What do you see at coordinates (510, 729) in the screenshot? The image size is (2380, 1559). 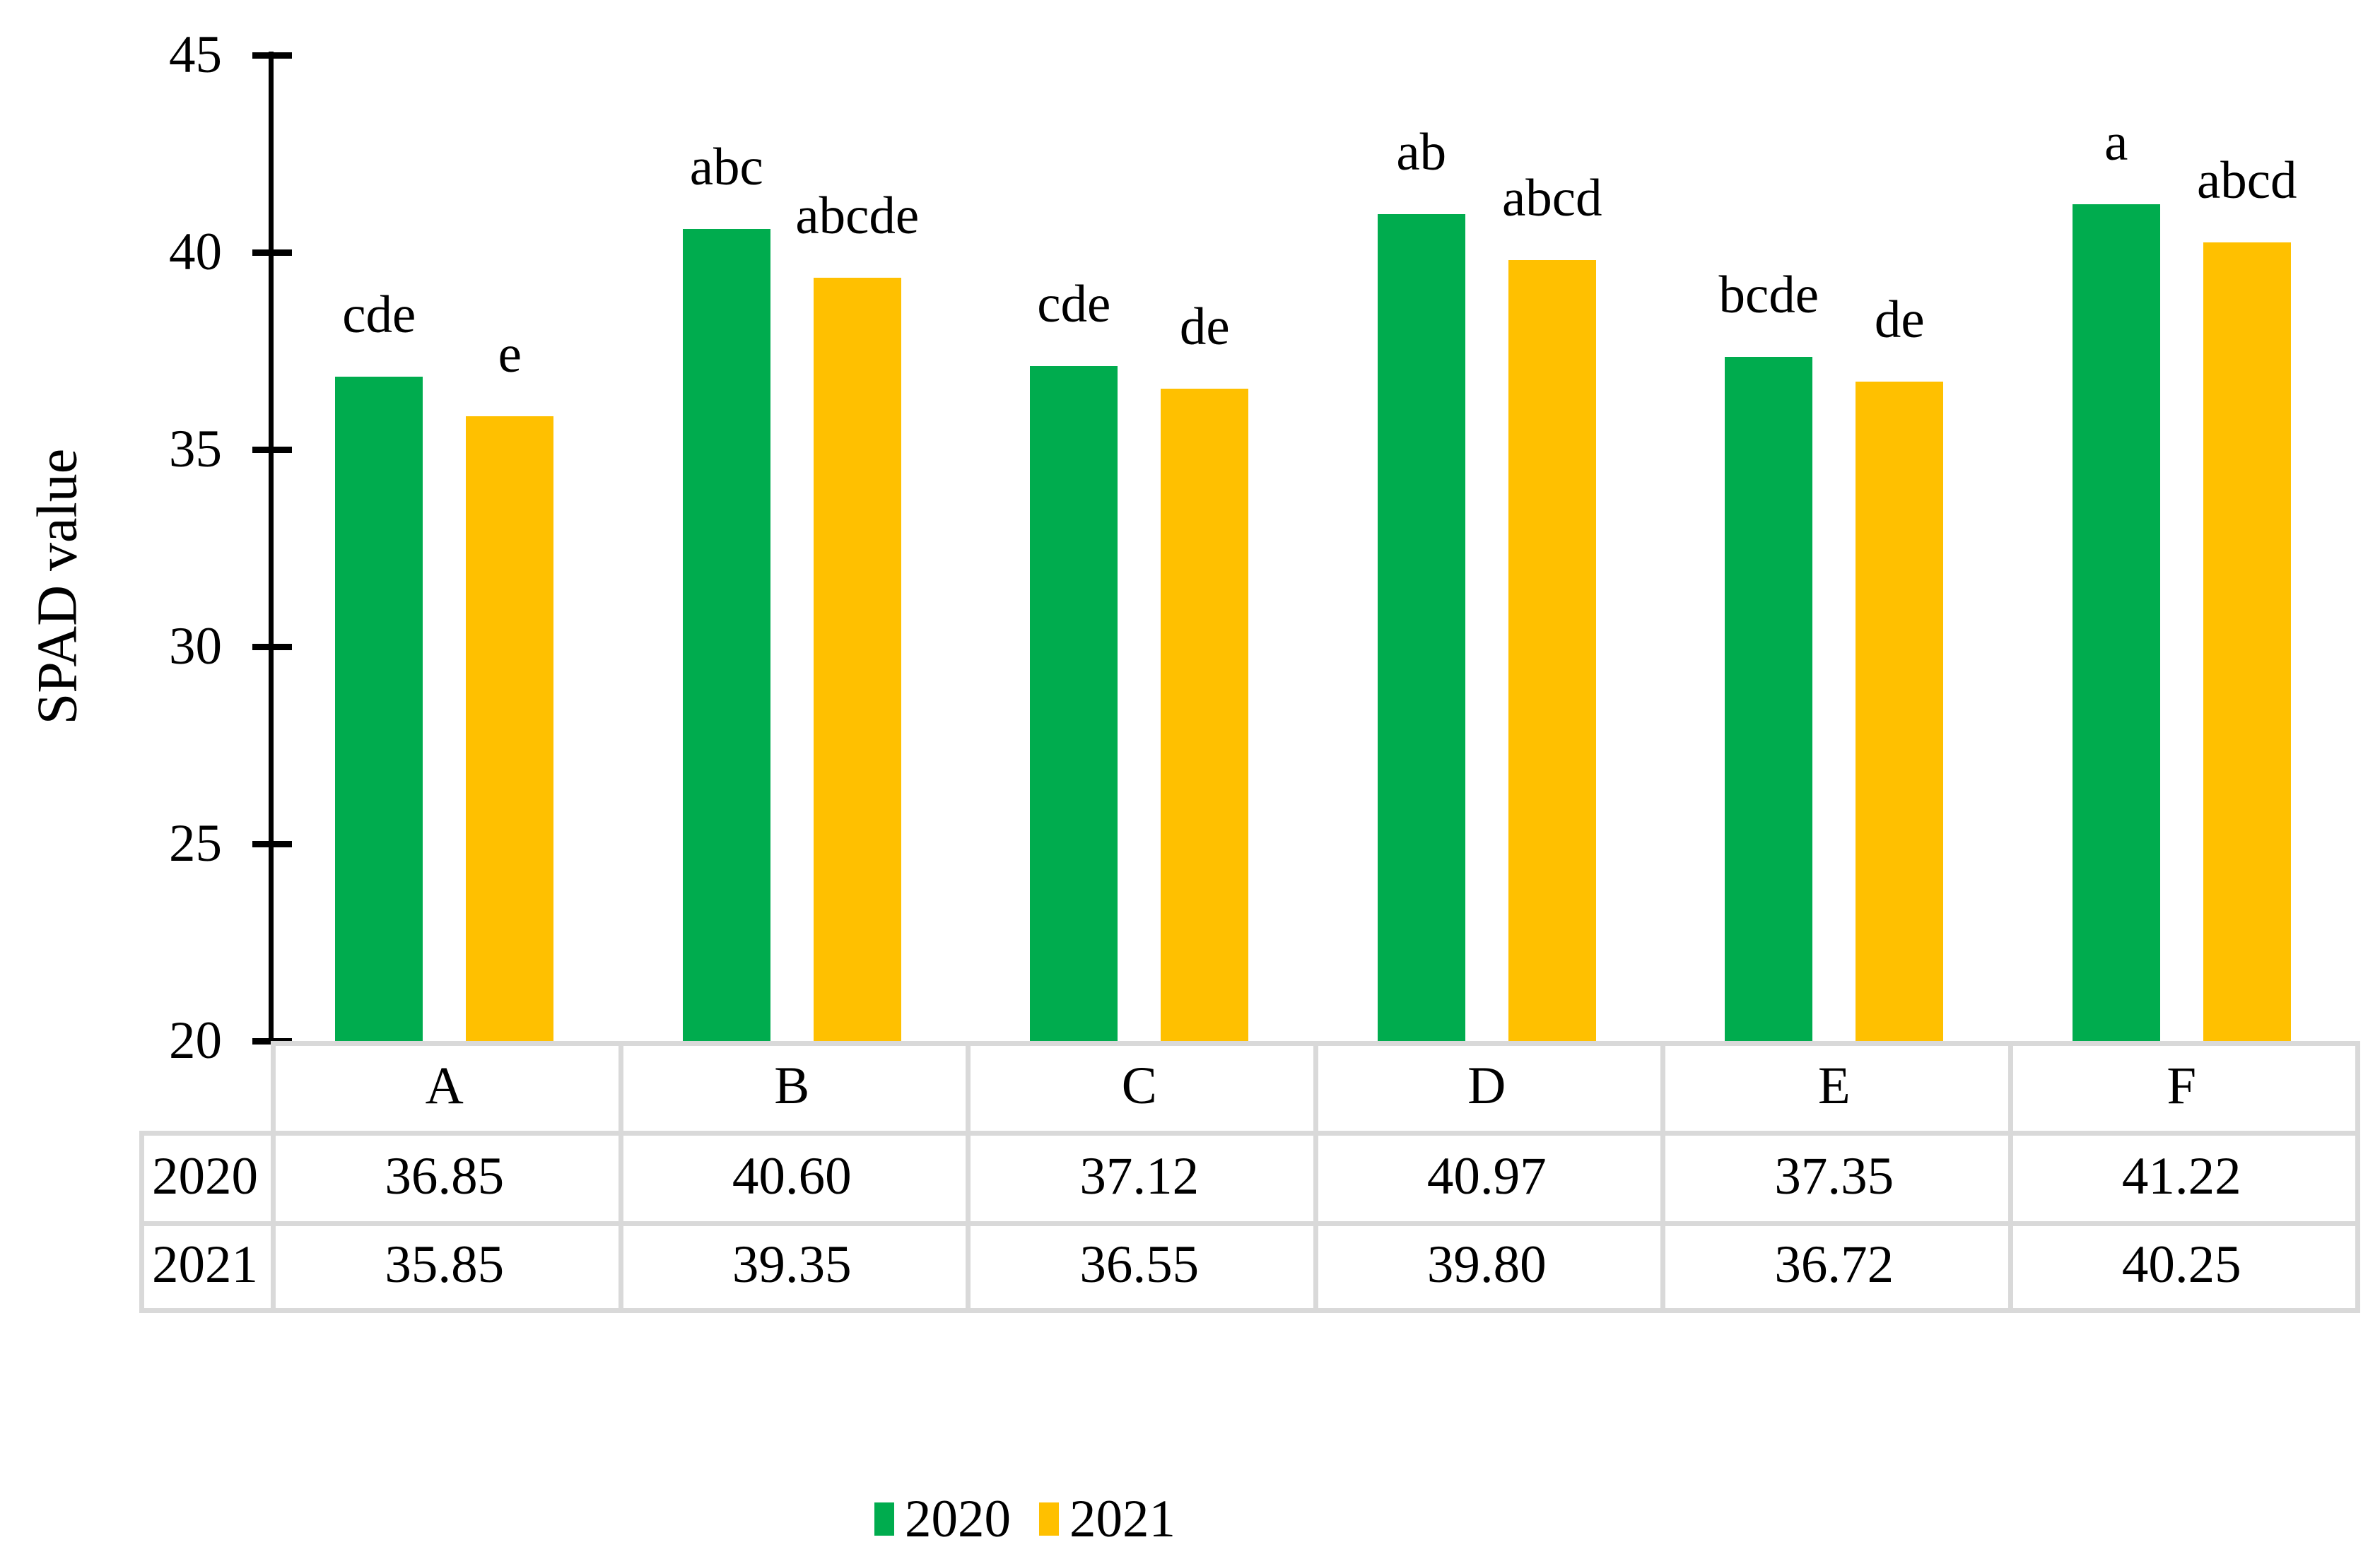 I see `bar-A-2021` at bounding box center [510, 729].